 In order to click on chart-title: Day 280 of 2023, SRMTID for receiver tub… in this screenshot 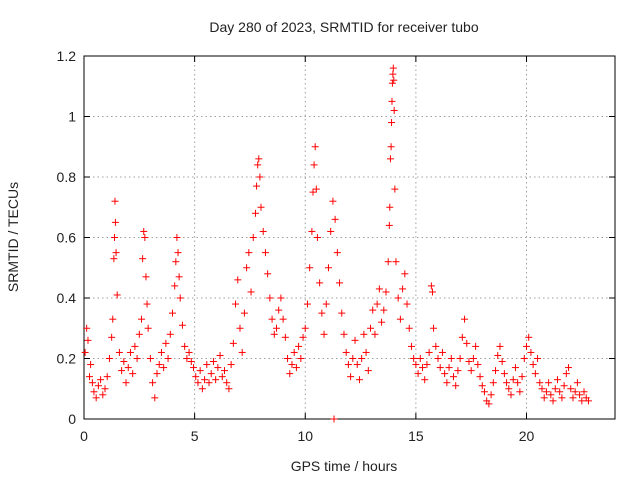, I will do `click(343, 27)`.